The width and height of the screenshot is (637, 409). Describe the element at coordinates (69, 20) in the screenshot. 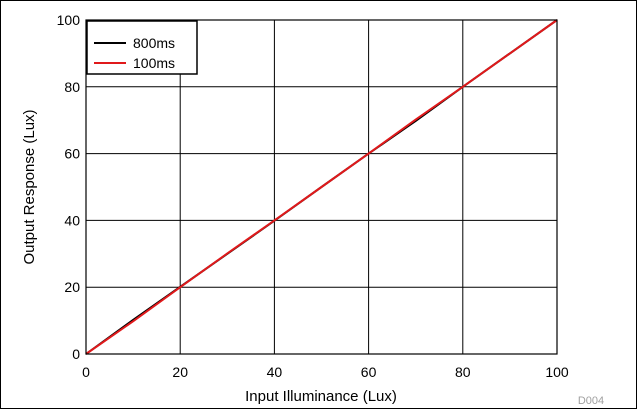

I see `y-tick-label: 100` at that location.